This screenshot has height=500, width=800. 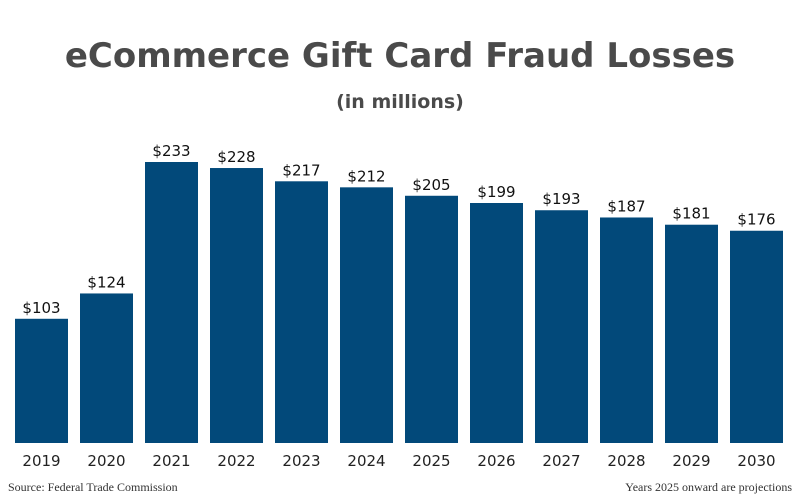 What do you see at coordinates (366, 461) in the screenshot?
I see `x-tick-label-2024: 2024` at bounding box center [366, 461].